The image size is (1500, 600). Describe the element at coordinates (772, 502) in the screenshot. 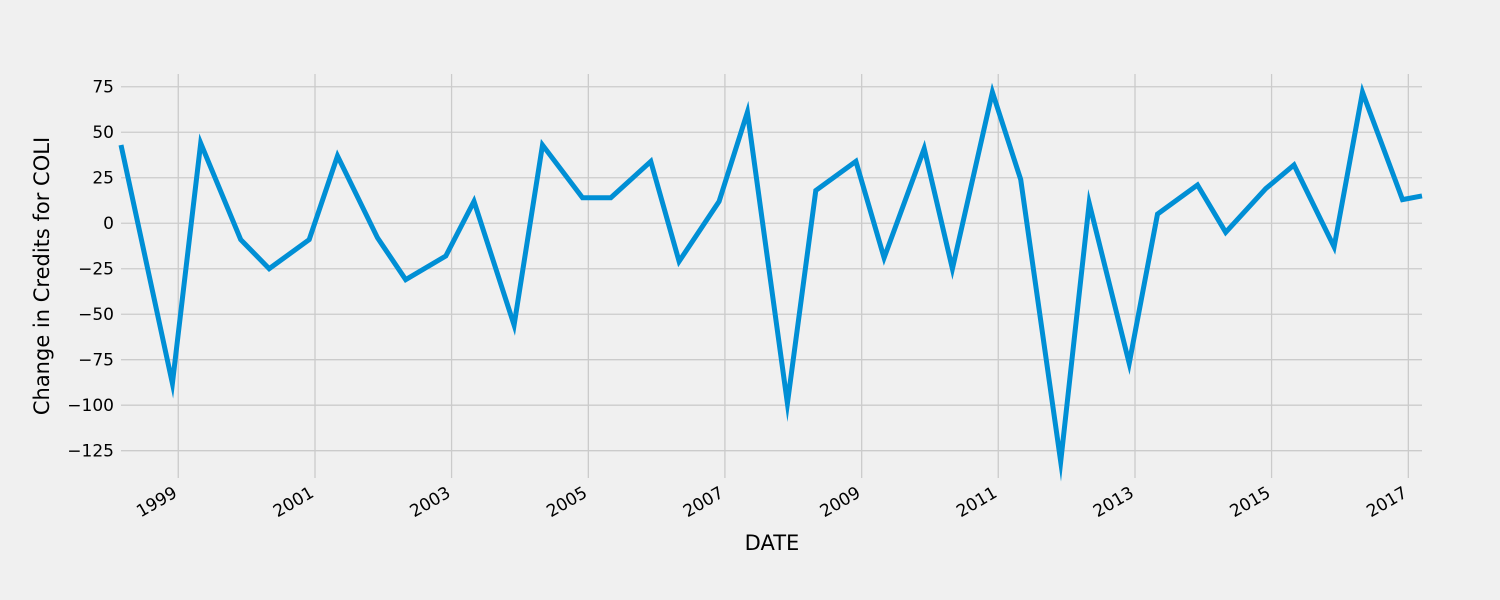

I see `x-tick-labels: 1999 2001 2003 2005 2007 2009 2011 2013 2015 2017` at that location.